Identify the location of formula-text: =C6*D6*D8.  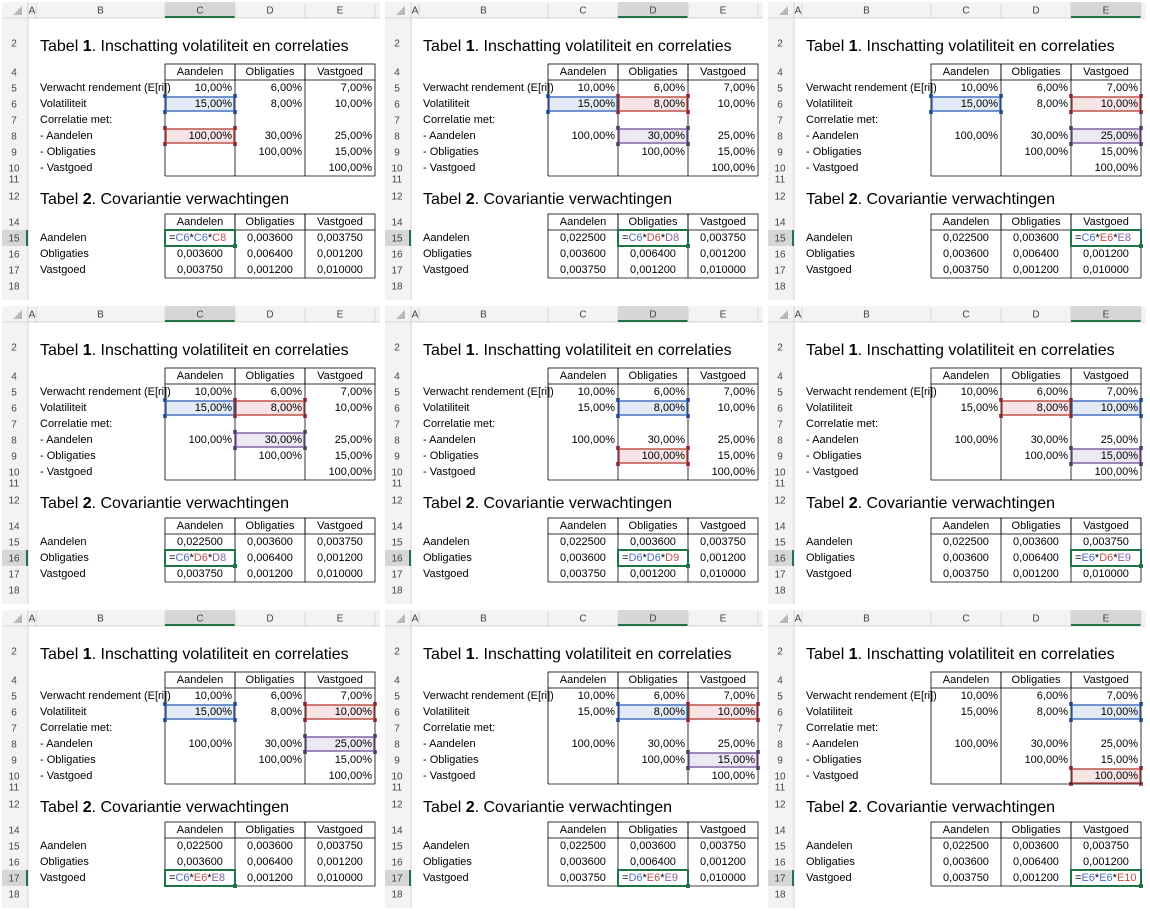
(197, 558).